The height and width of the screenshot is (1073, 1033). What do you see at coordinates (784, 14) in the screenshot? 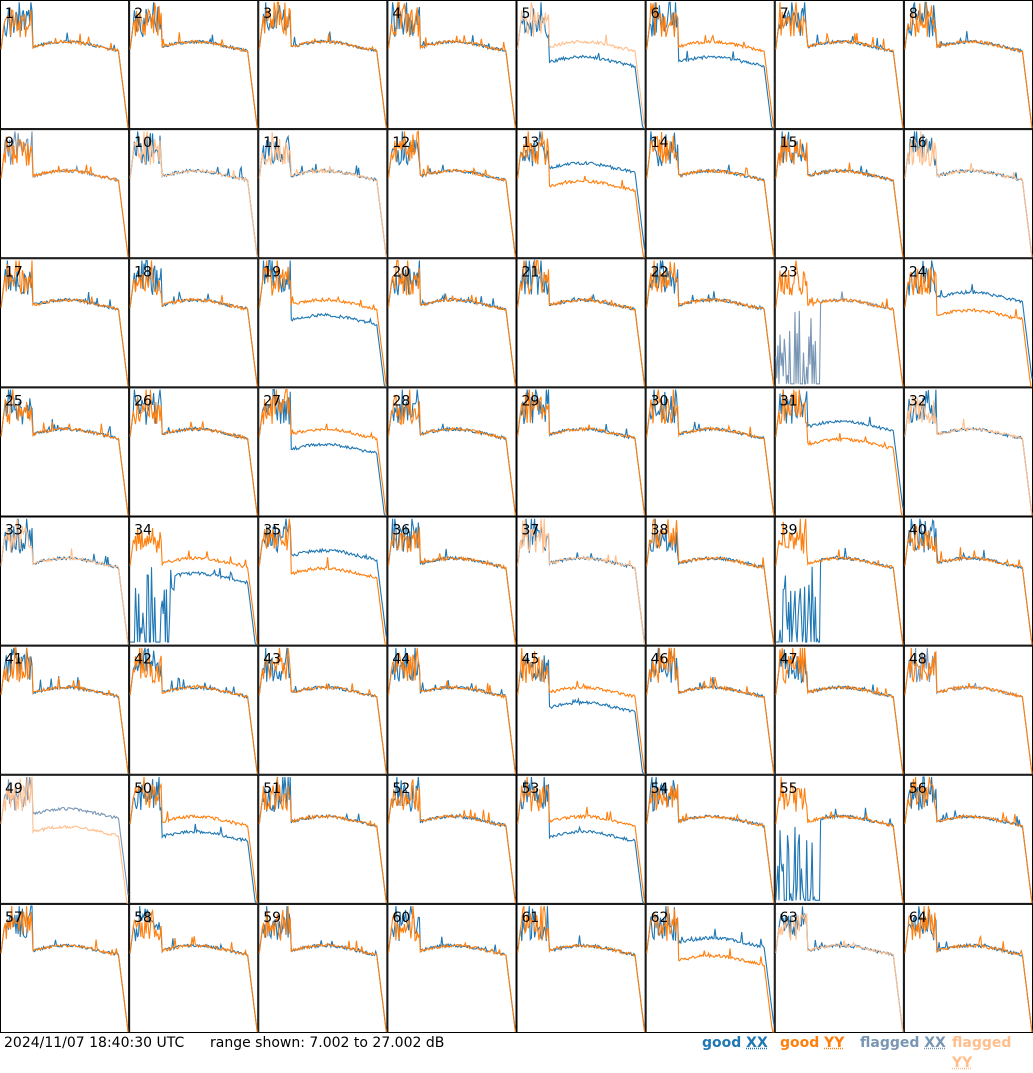
I see `tile-number: 7` at bounding box center [784, 14].